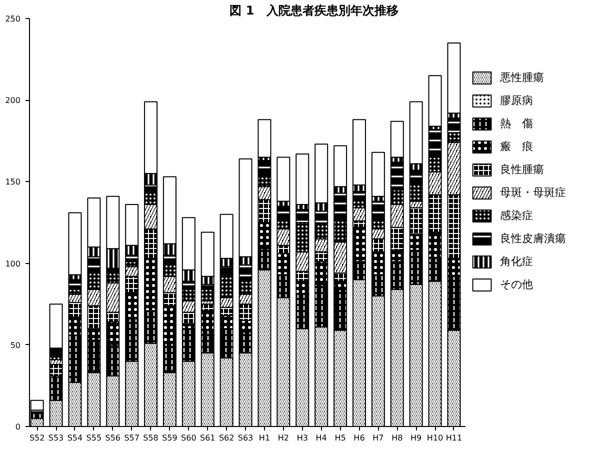 The width and height of the screenshot is (600, 452). What do you see at coordinates (522, 169) in the screenshot?
I see `legend-label: 良性腫瘍` at bounding box center [522, 169].